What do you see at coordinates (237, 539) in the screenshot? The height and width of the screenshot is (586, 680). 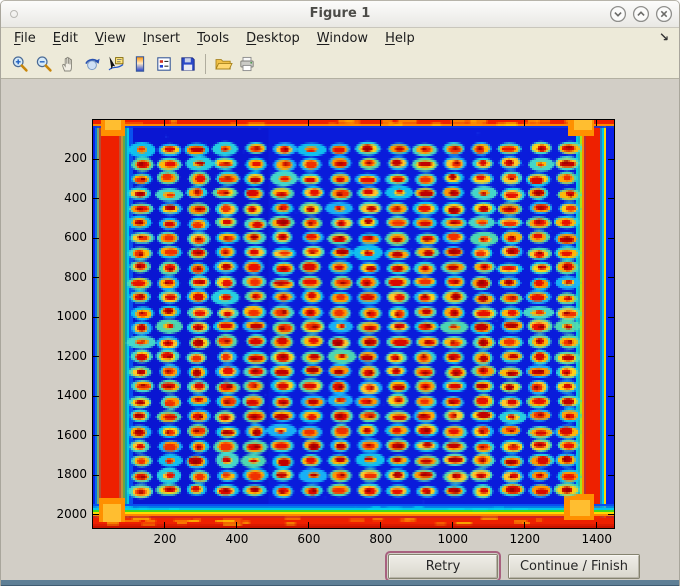 I see `x-tick-label: 400` at bounding box center [237, 539].